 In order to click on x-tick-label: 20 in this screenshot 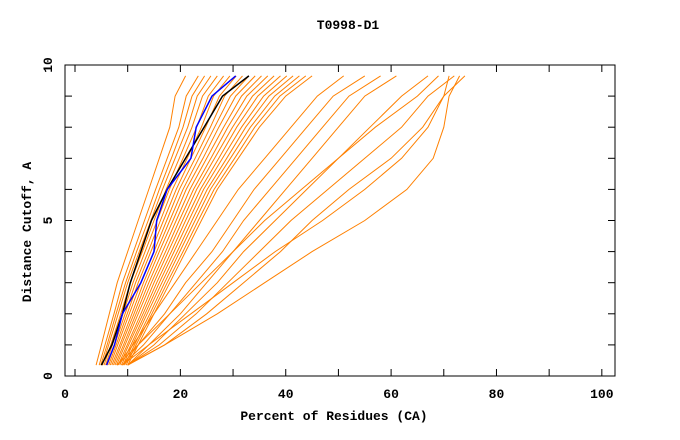, I will do `click(181, 394)`.